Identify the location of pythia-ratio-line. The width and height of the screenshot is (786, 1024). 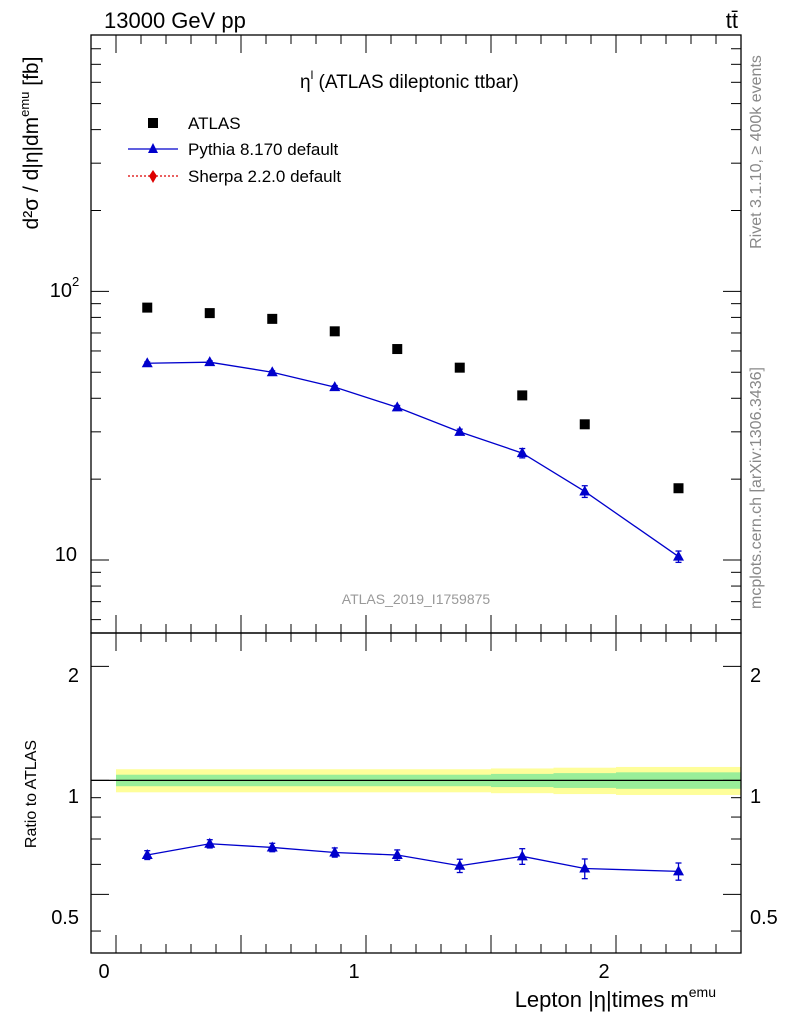
(413, 858).